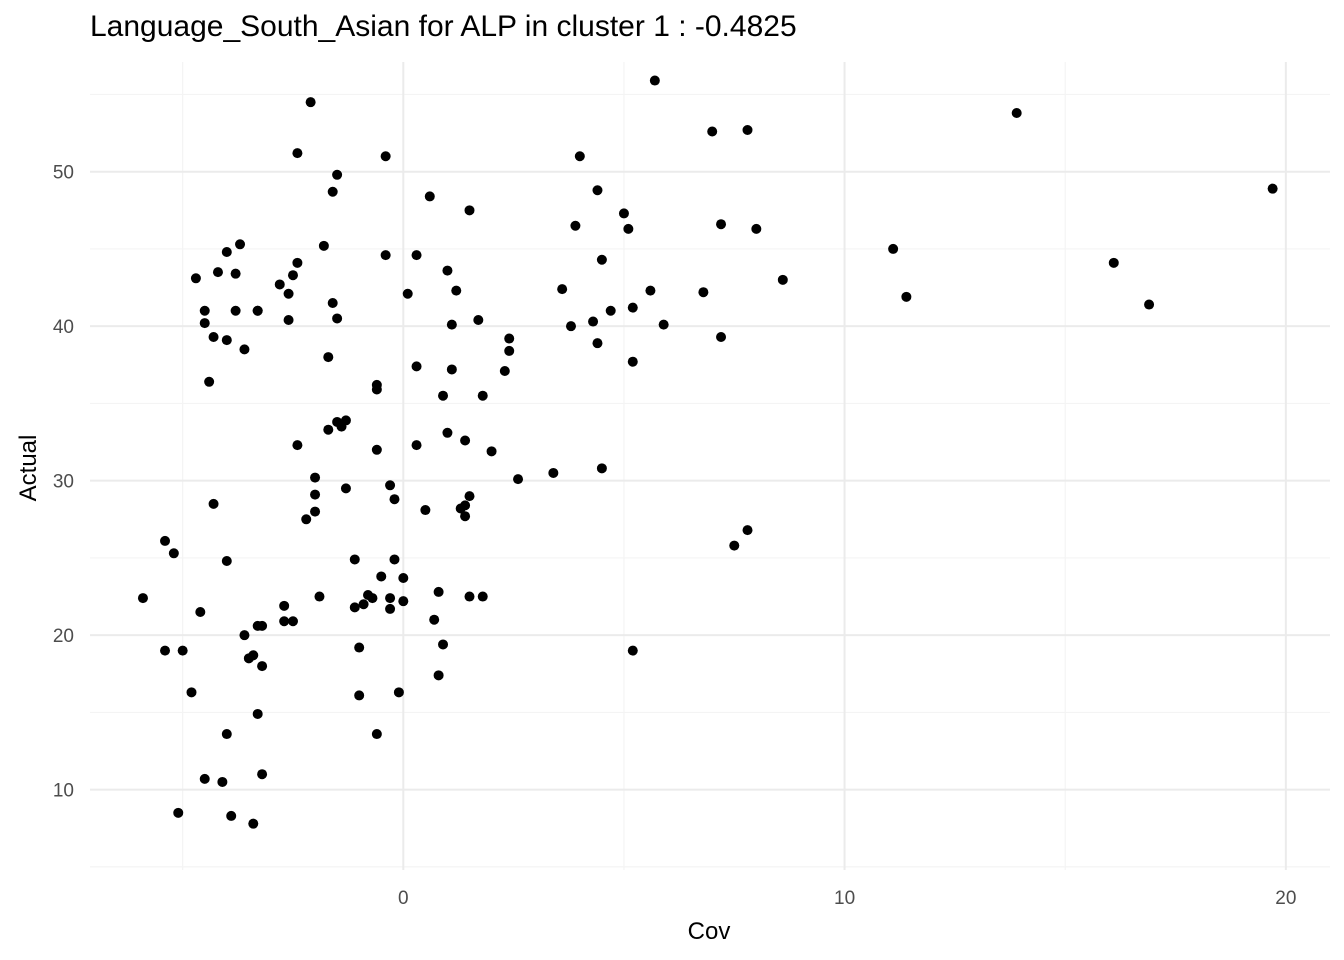 The width and height of the screenshot is (1344, 960). What do you see at coordinates (1285, 898) in the screenshot?
I see `x-tick-label: 20` at bounding box center [1285, 898].